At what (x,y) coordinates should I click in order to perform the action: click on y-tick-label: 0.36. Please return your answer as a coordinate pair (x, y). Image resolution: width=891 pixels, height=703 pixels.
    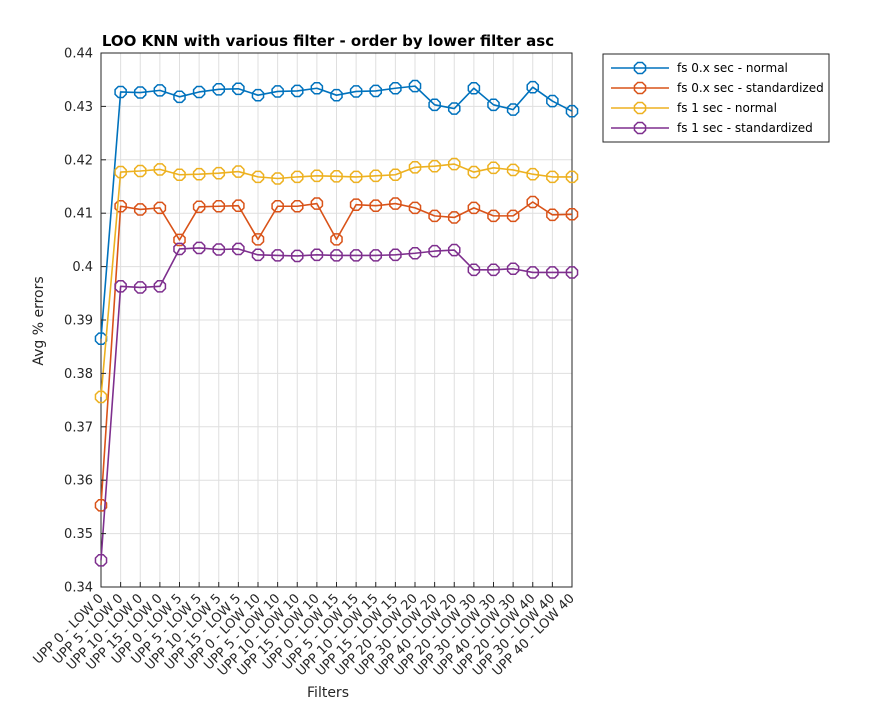
    Looking at the image, I should click on (78, 481).